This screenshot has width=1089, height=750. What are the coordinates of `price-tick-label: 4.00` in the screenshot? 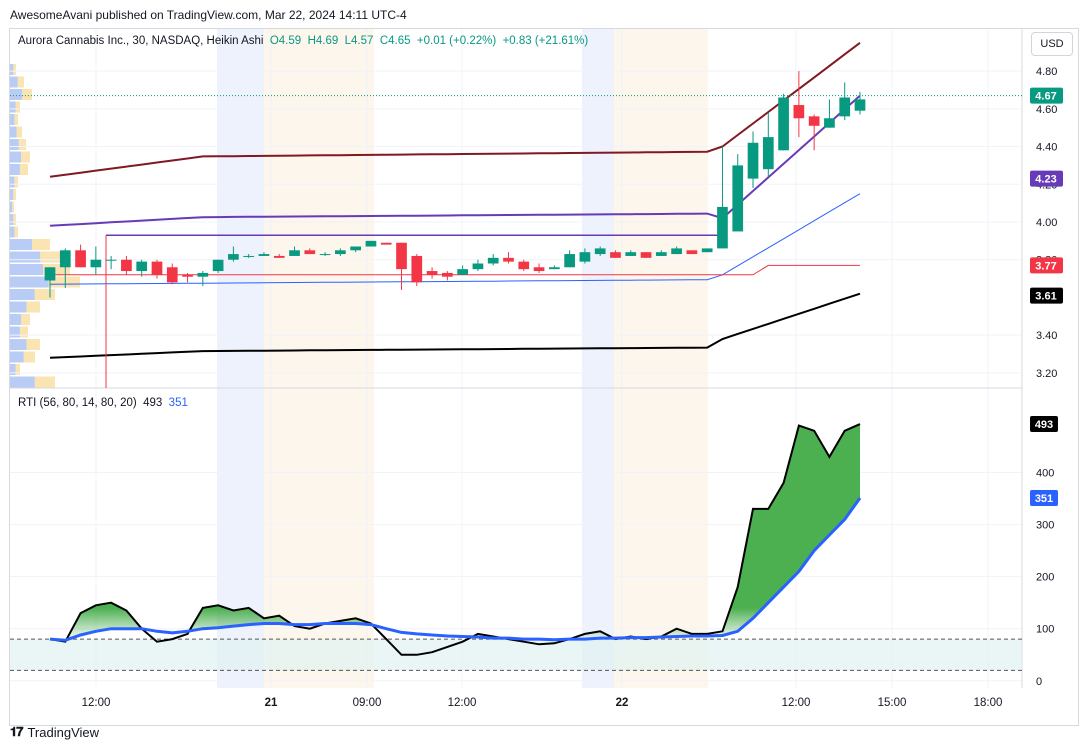 It's located at (1046, 223).